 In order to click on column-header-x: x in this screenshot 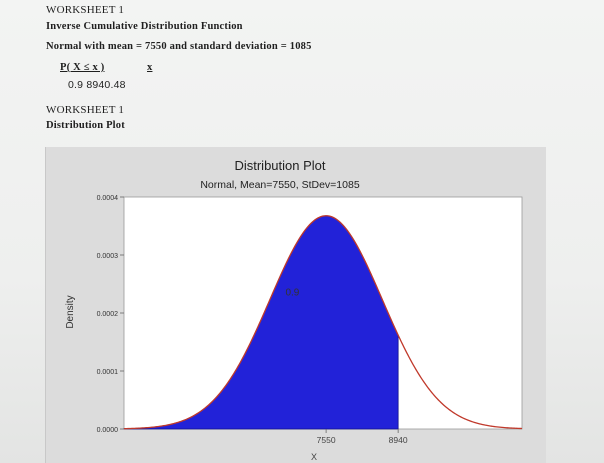, I will do `click(150, 67)`.